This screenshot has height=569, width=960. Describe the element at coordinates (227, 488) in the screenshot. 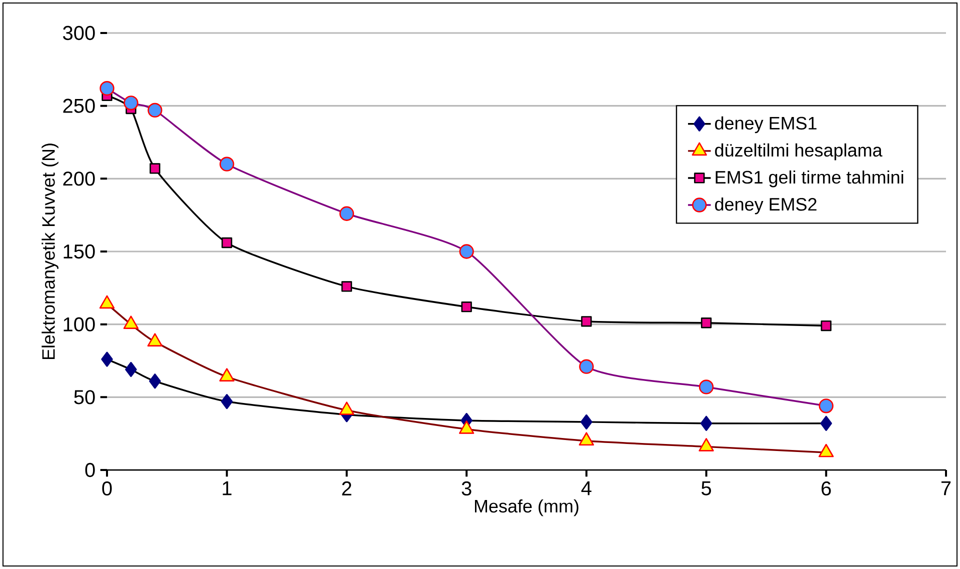

I see `x-tick-label: 1` at that location.